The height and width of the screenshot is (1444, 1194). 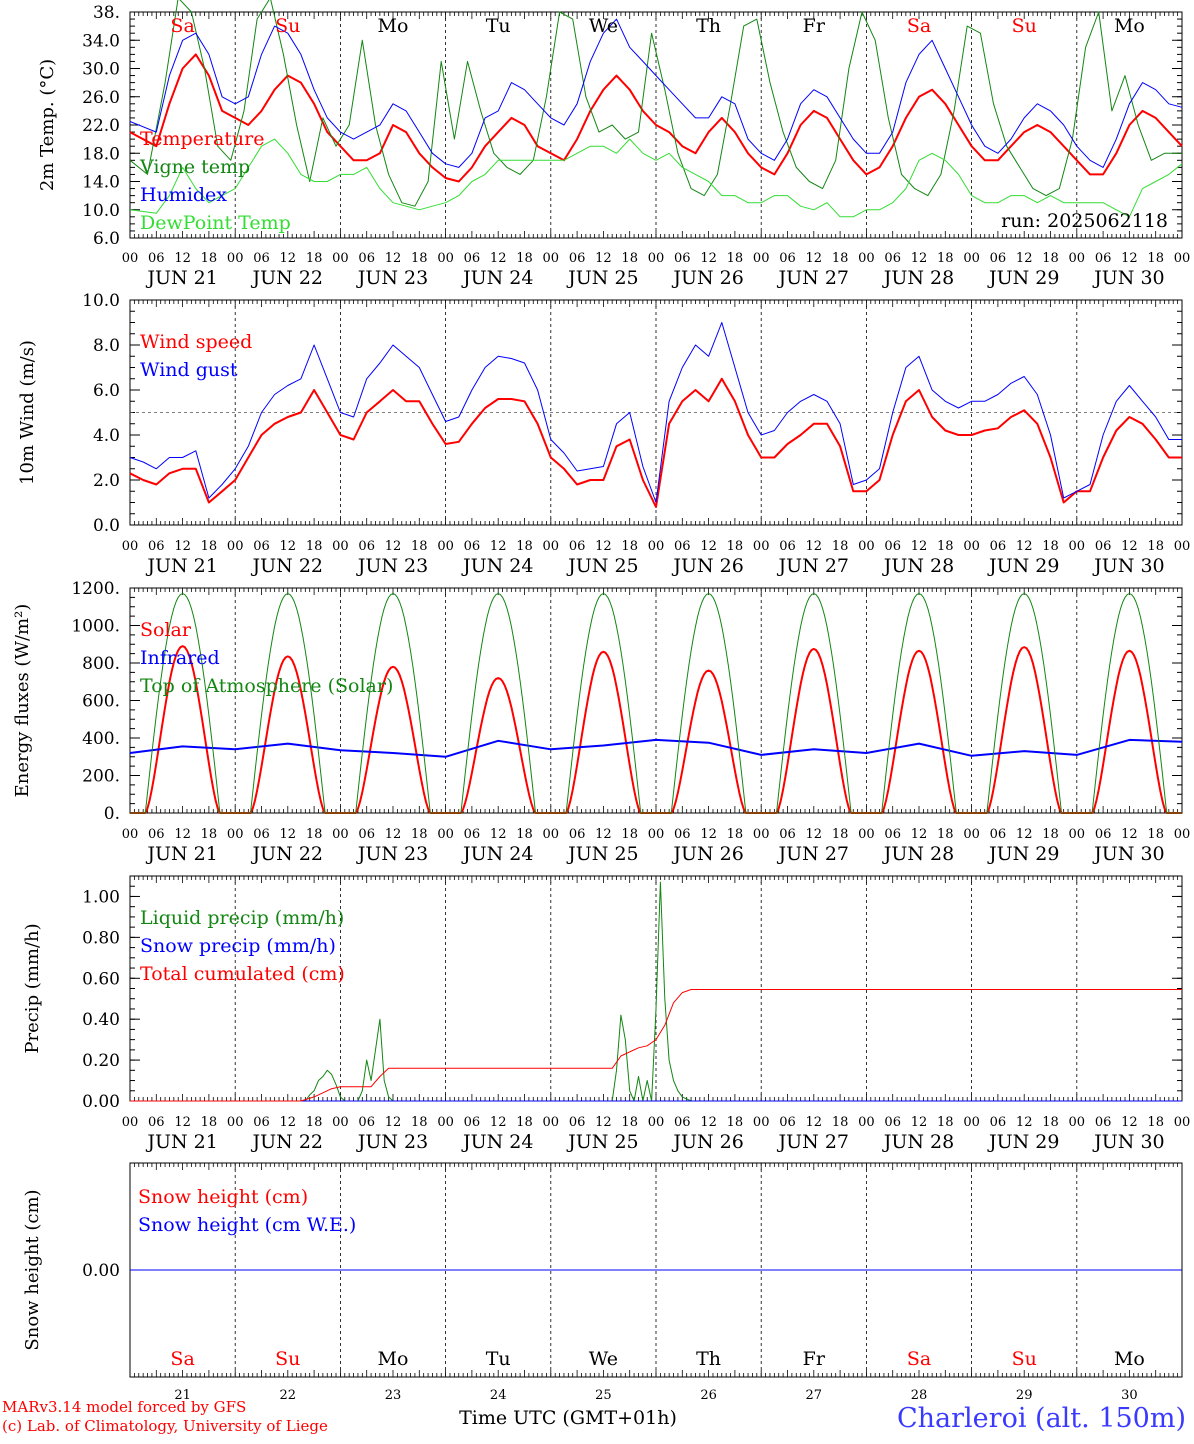 I want to click on y-tick-label: 0.20, so click(x=101, y=1061).